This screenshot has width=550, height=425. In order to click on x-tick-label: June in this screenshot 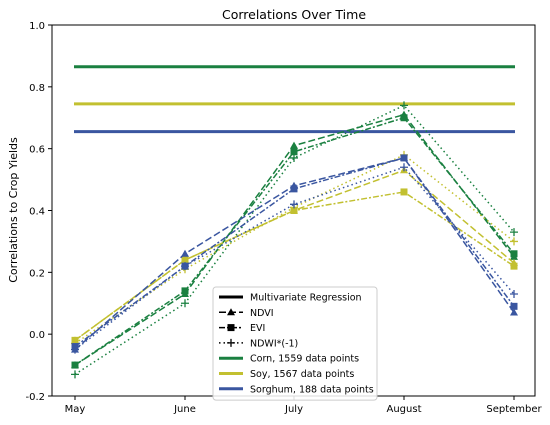, I will do `click(184, 409)`.